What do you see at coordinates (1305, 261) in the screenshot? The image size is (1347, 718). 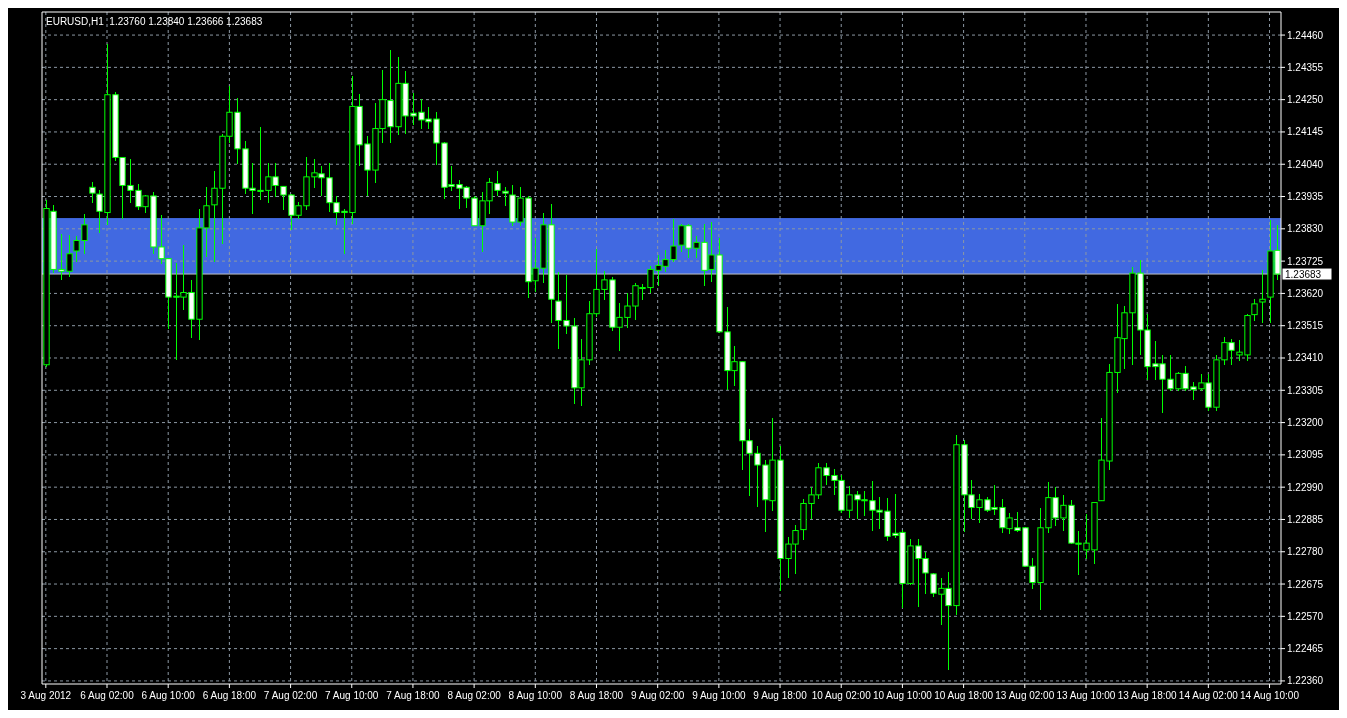 I see `y-tick-label: 1.23725` at bounding box center [1305, 261].